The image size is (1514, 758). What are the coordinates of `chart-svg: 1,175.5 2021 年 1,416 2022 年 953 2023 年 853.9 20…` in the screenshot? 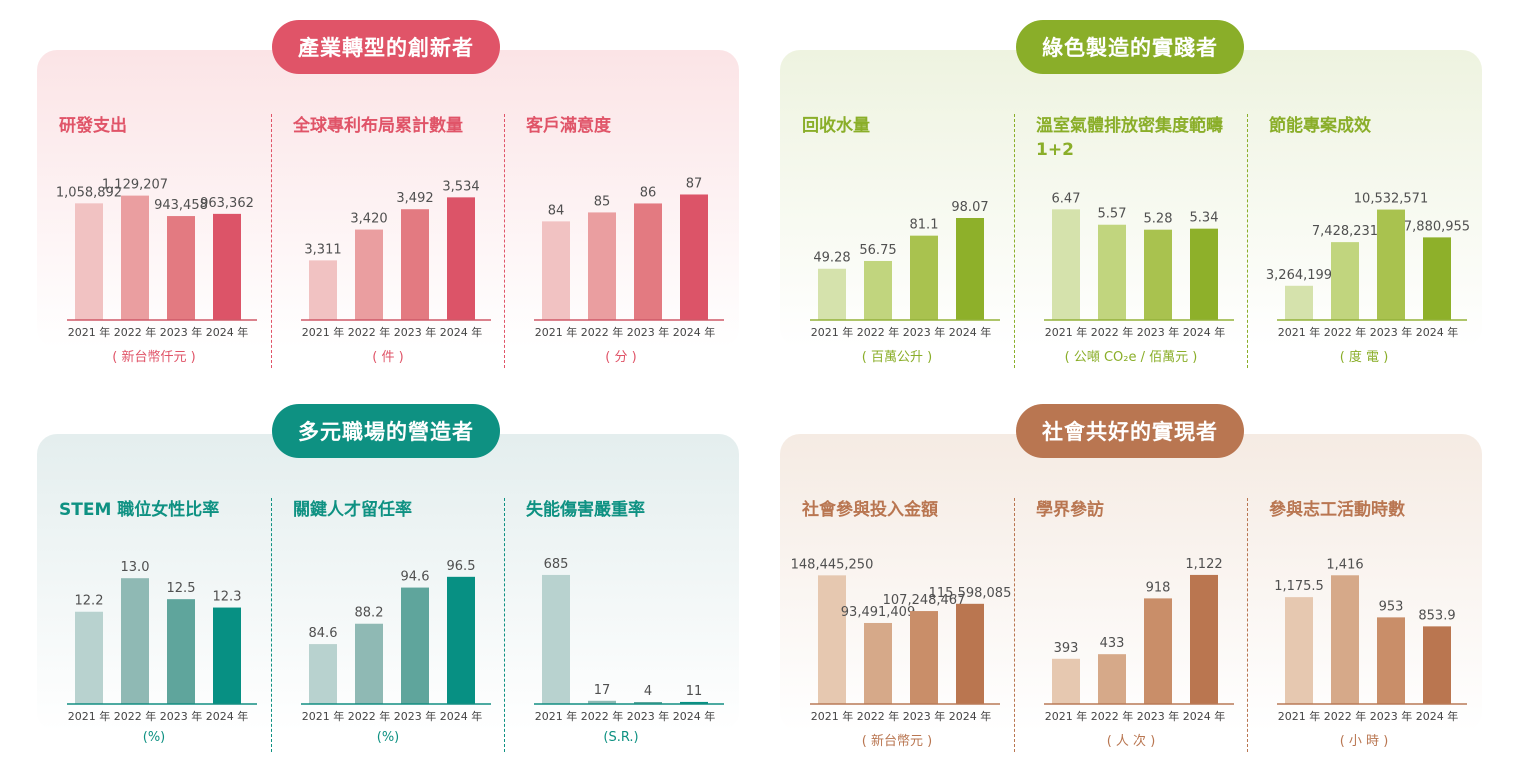 It's located at (1370, 640).